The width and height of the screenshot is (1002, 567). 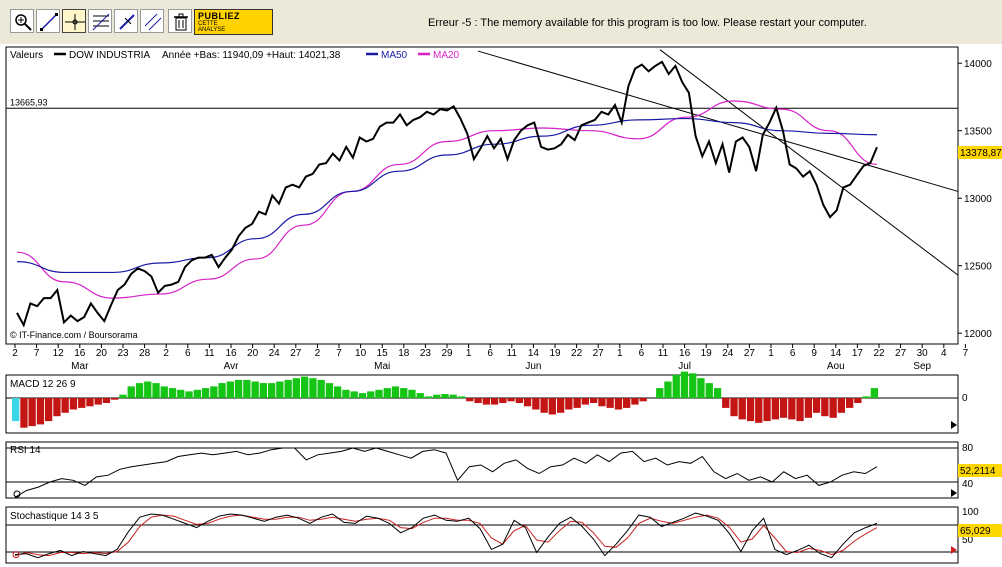 I want to click on stoch-scroll-arrow-icon, so click(x=954, y=550).